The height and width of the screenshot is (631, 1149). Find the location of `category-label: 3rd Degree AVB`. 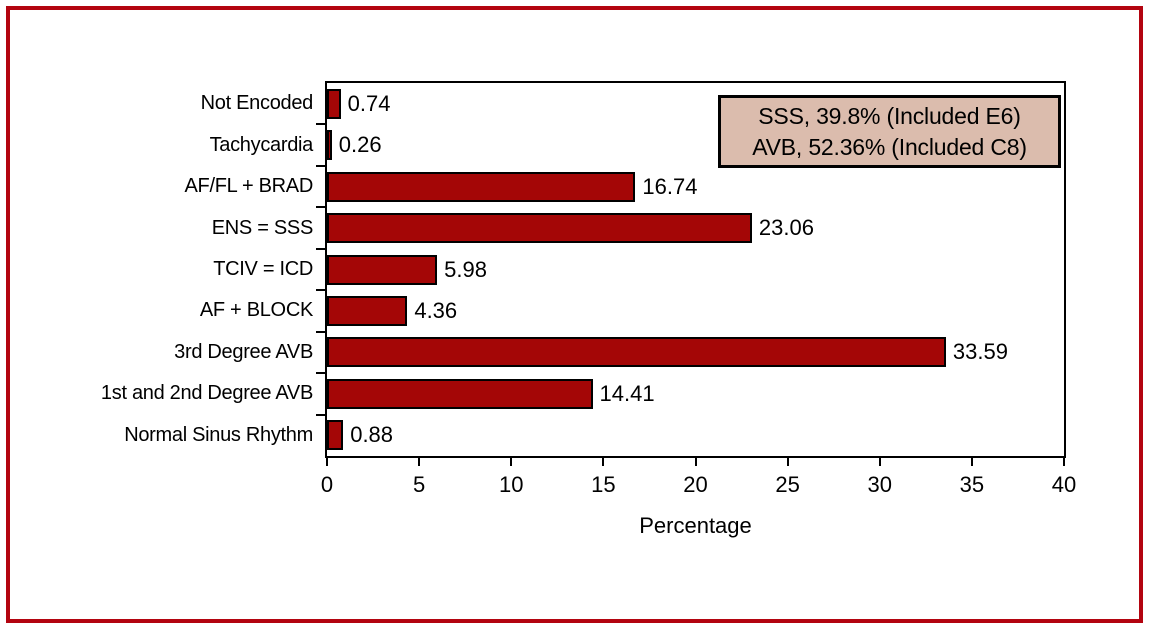

category-label: 3rd Degree AVB is located at coordinates (243, 351).